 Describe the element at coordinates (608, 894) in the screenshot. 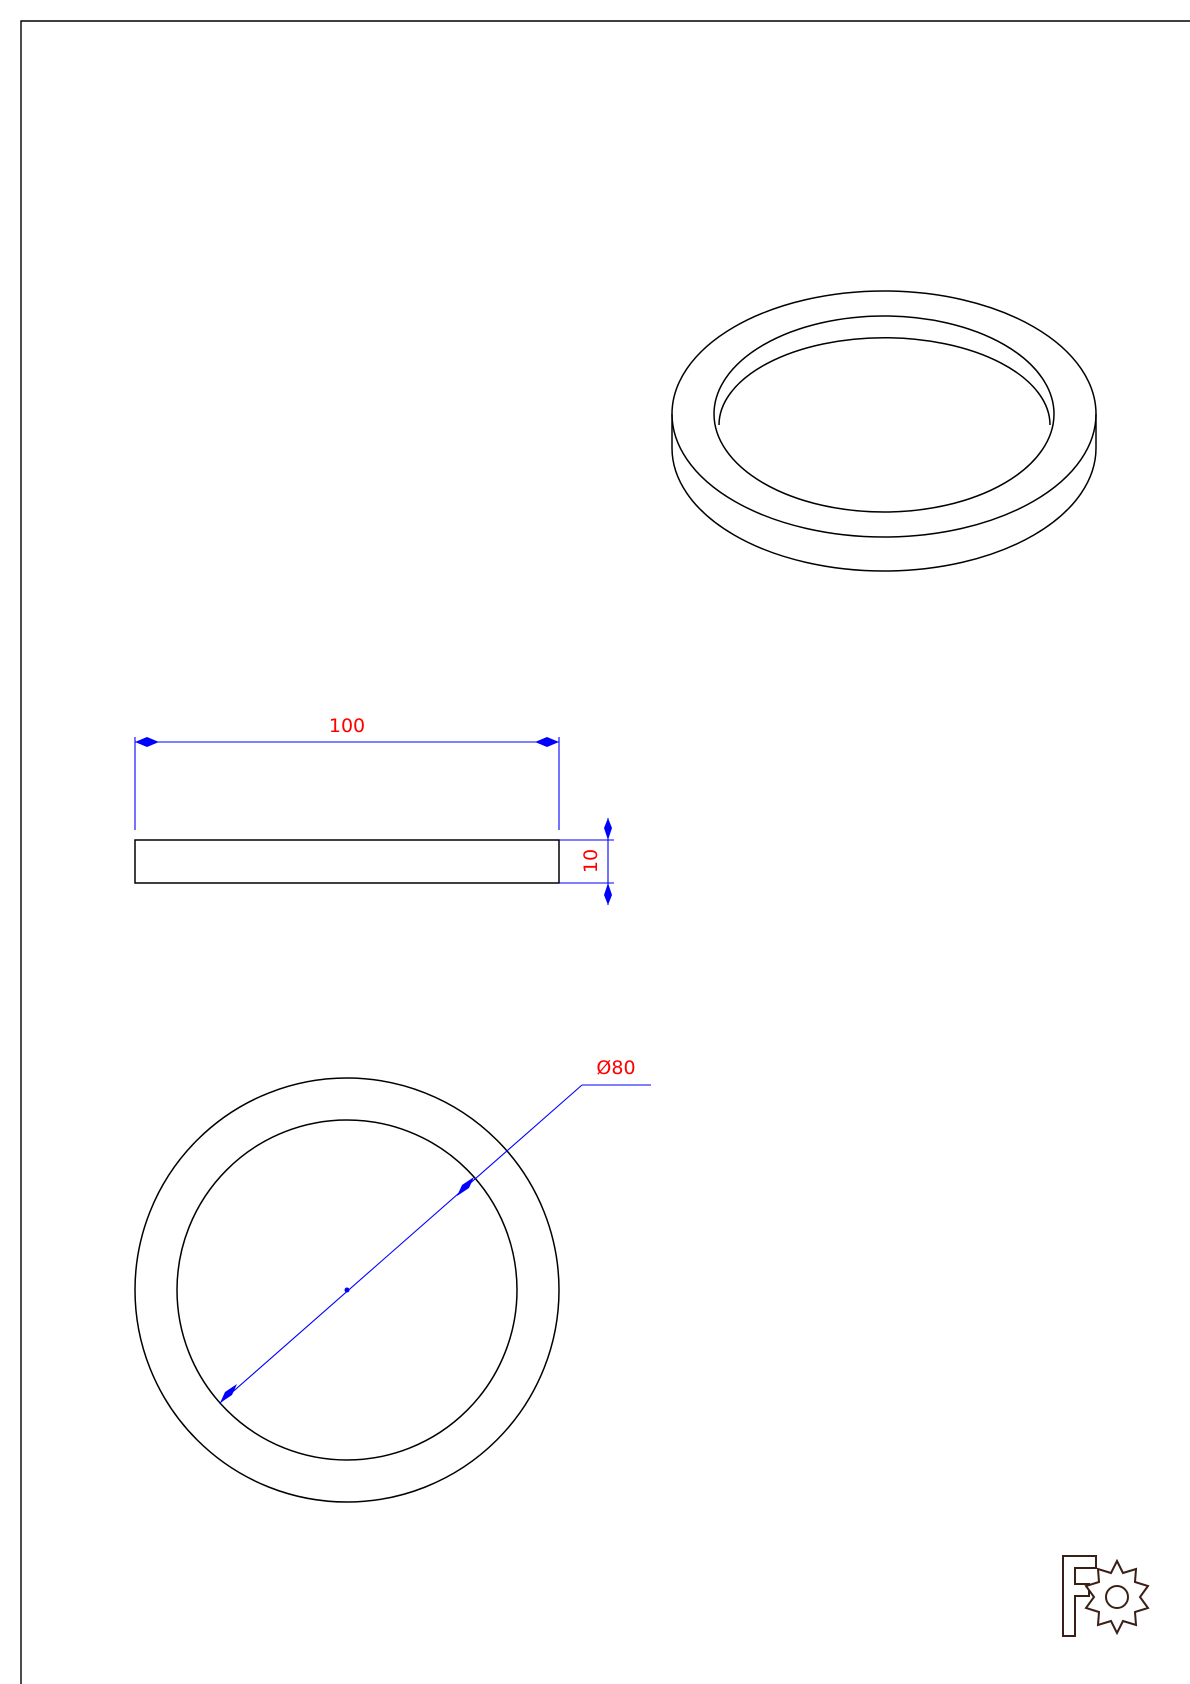

I see `height-dim-arrow-bottom` at that location.